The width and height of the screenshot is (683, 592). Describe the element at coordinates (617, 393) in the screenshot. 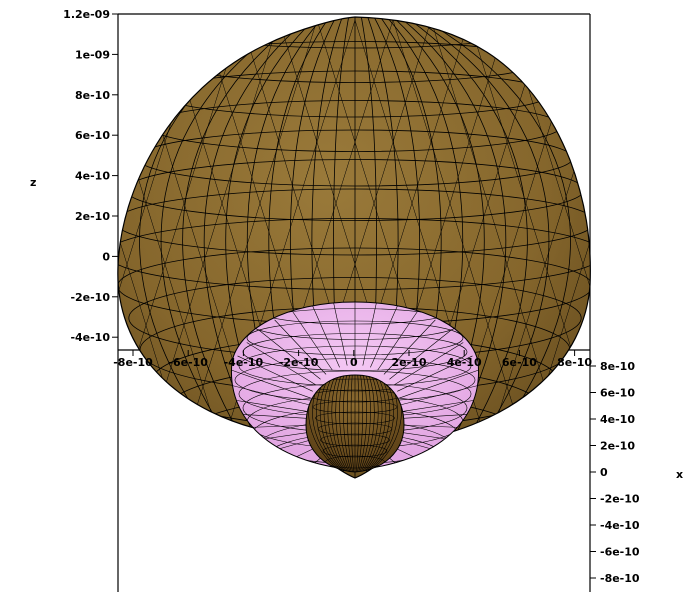

I see `x-tick-label: 6e-10` at that location.